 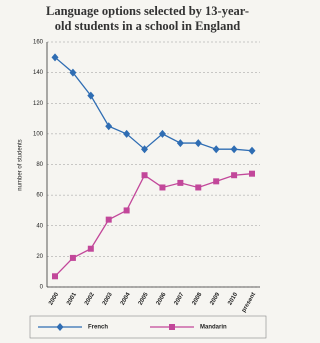 What do you see at coordinates (108, 298) in the screenshot?
I see `x-tick-label: 2003` at bounding box center [108, 298].